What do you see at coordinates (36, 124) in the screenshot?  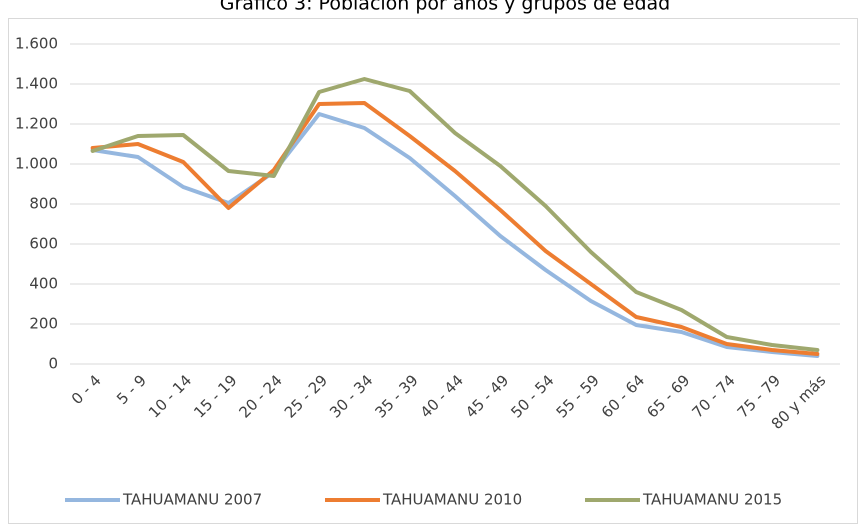 I see `y-tick-label: 1.200` at bounding box center [36, 124].